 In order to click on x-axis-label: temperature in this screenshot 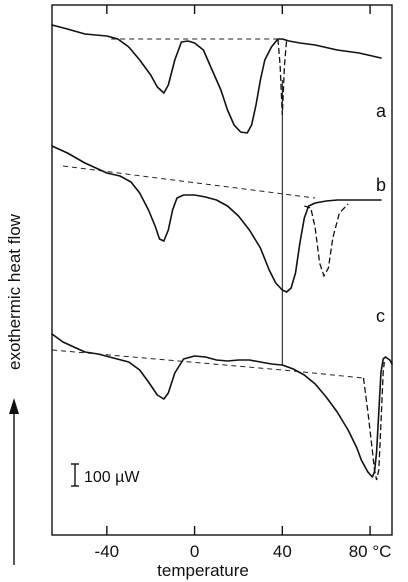, I will do `click(203, 570)`.